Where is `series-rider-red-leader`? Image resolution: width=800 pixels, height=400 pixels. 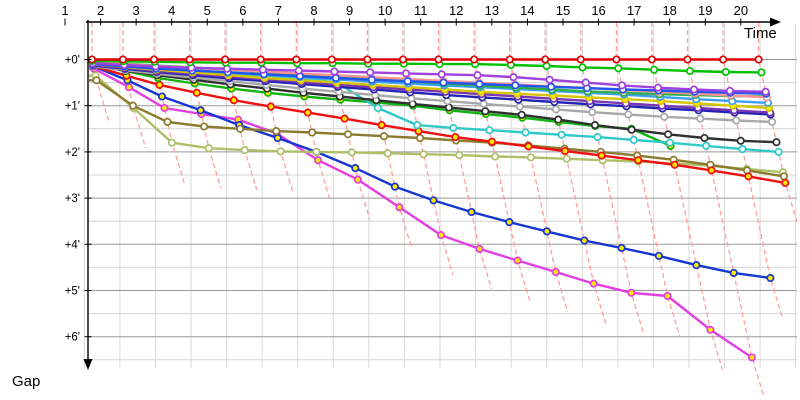
series-rider-red-leader is located at coordinates (425, 59).